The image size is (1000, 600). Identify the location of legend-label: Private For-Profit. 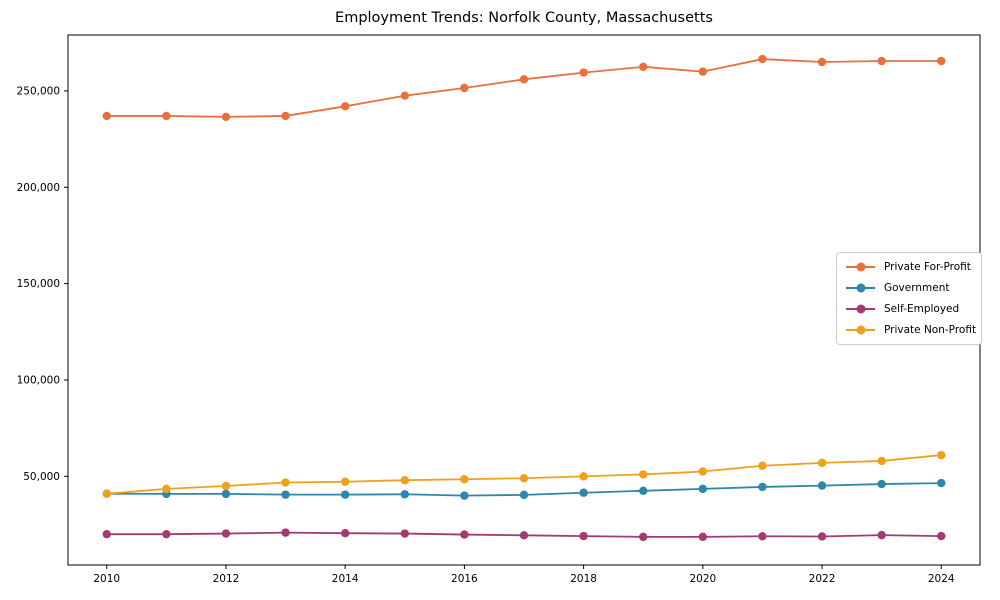
(927, 267).